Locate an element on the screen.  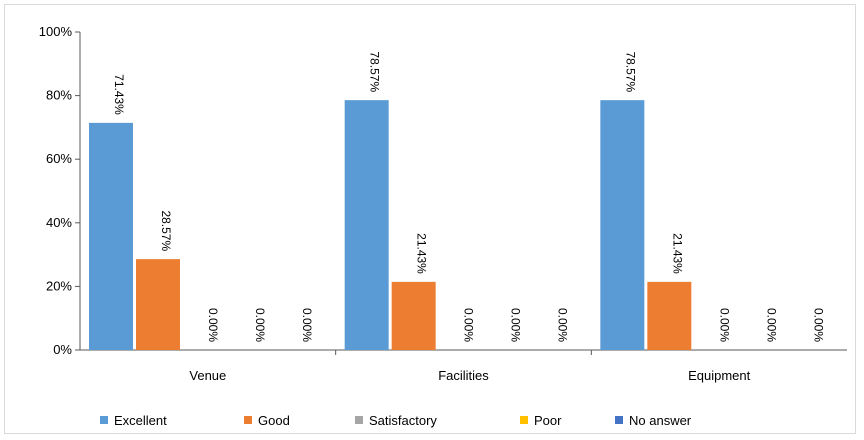
legend-label: No answer is located at coordinates (660, 420).